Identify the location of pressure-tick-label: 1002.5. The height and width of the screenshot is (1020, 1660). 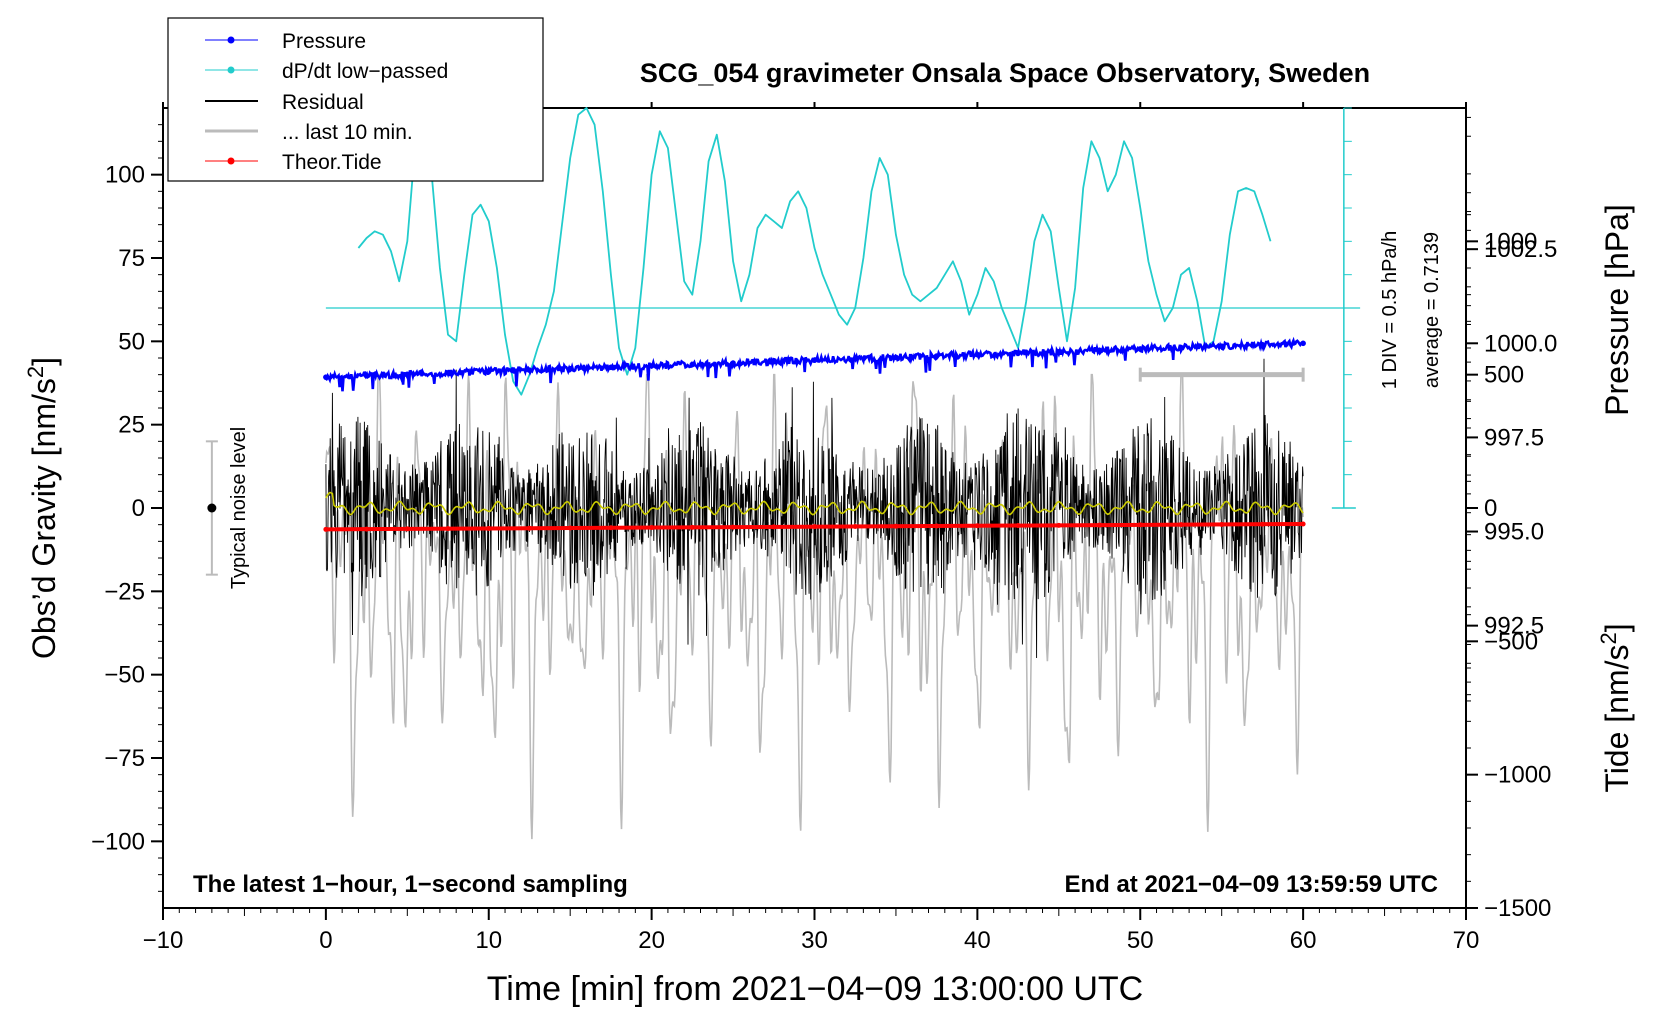
(1520, 249).